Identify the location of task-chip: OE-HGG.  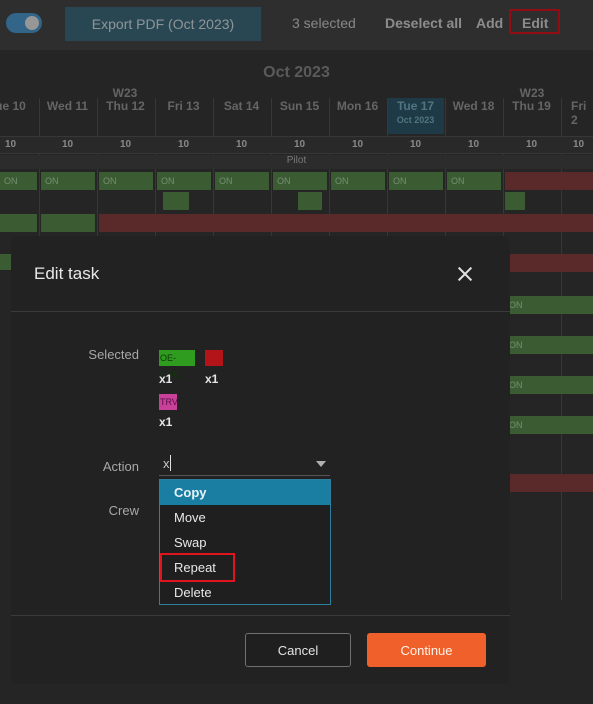
(177, 364).